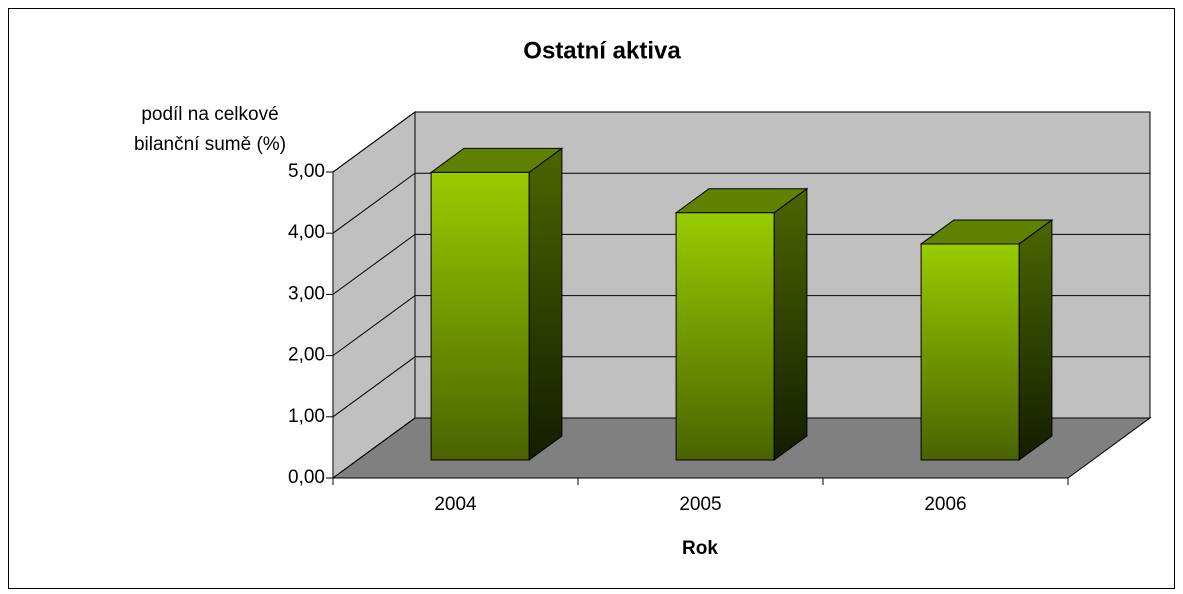 This screenshot has width=1183, height=594. What do you see at coordinates (700, 548) in the screenshot?
I see `x-axis-title: Rok` at bounding box center [700, 548].